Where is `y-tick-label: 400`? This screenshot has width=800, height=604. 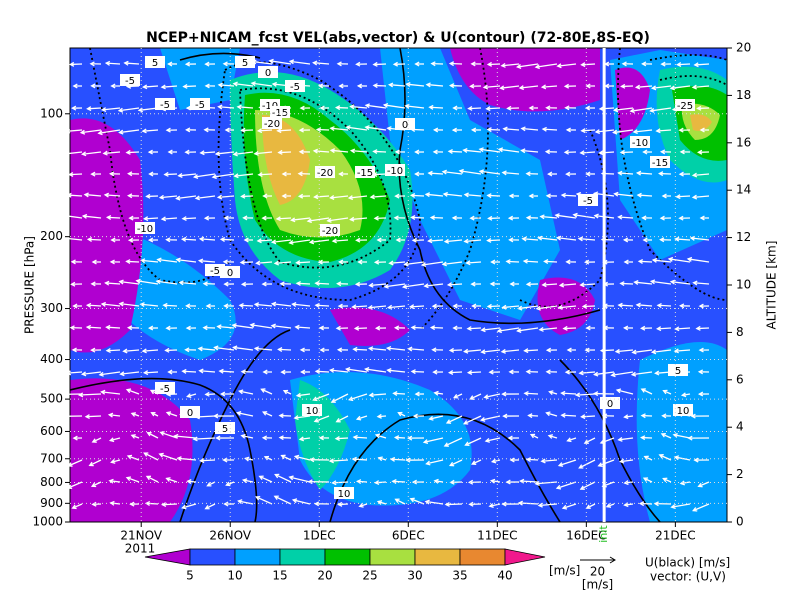
y-tick-label: 400 is located at coordinates (51, 359).